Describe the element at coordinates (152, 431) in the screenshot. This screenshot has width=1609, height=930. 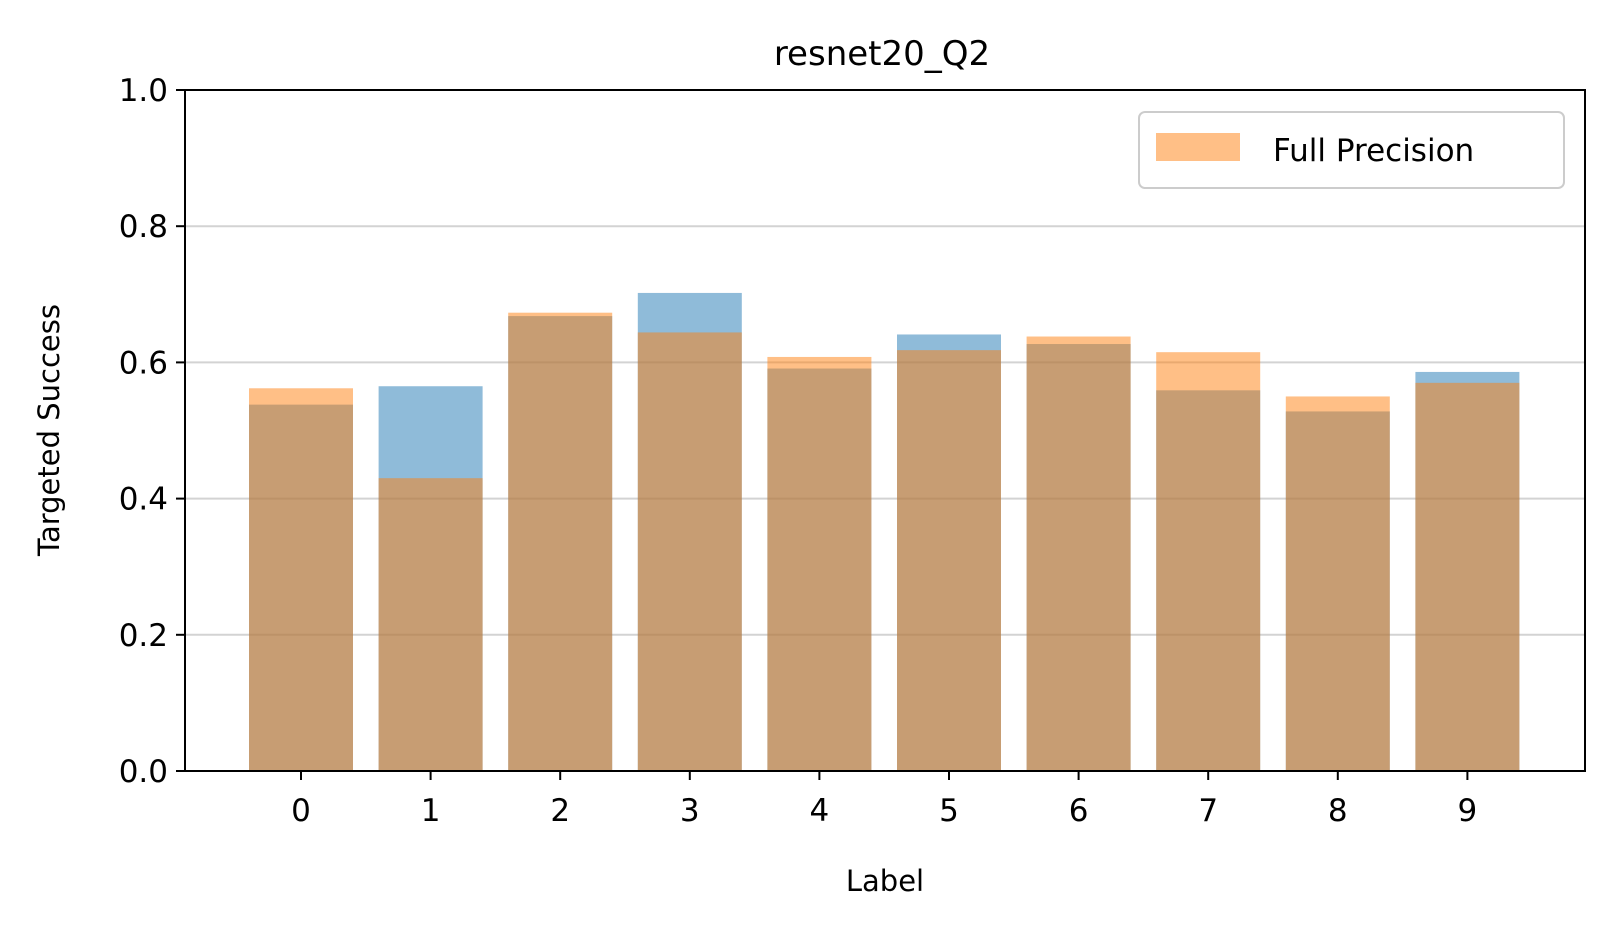
I see `y-axis: 0.0 0.2 0.4 0.6 0.8 1.0` at that location.